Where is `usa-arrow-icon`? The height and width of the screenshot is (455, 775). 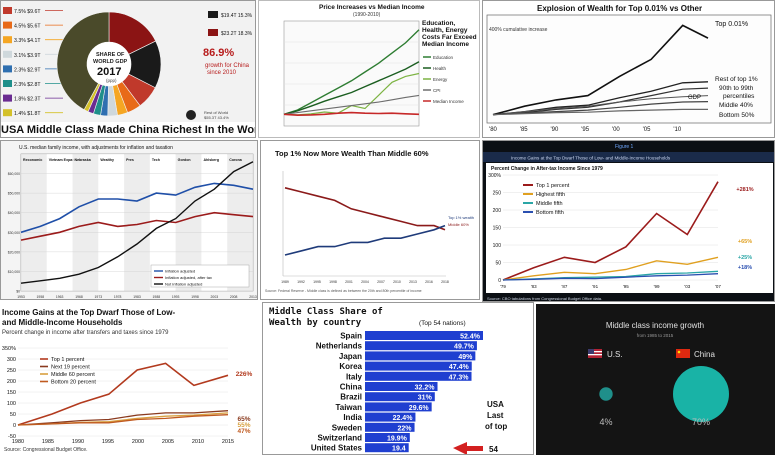
usa-arrow-icon is located at coordinates (468, 448).